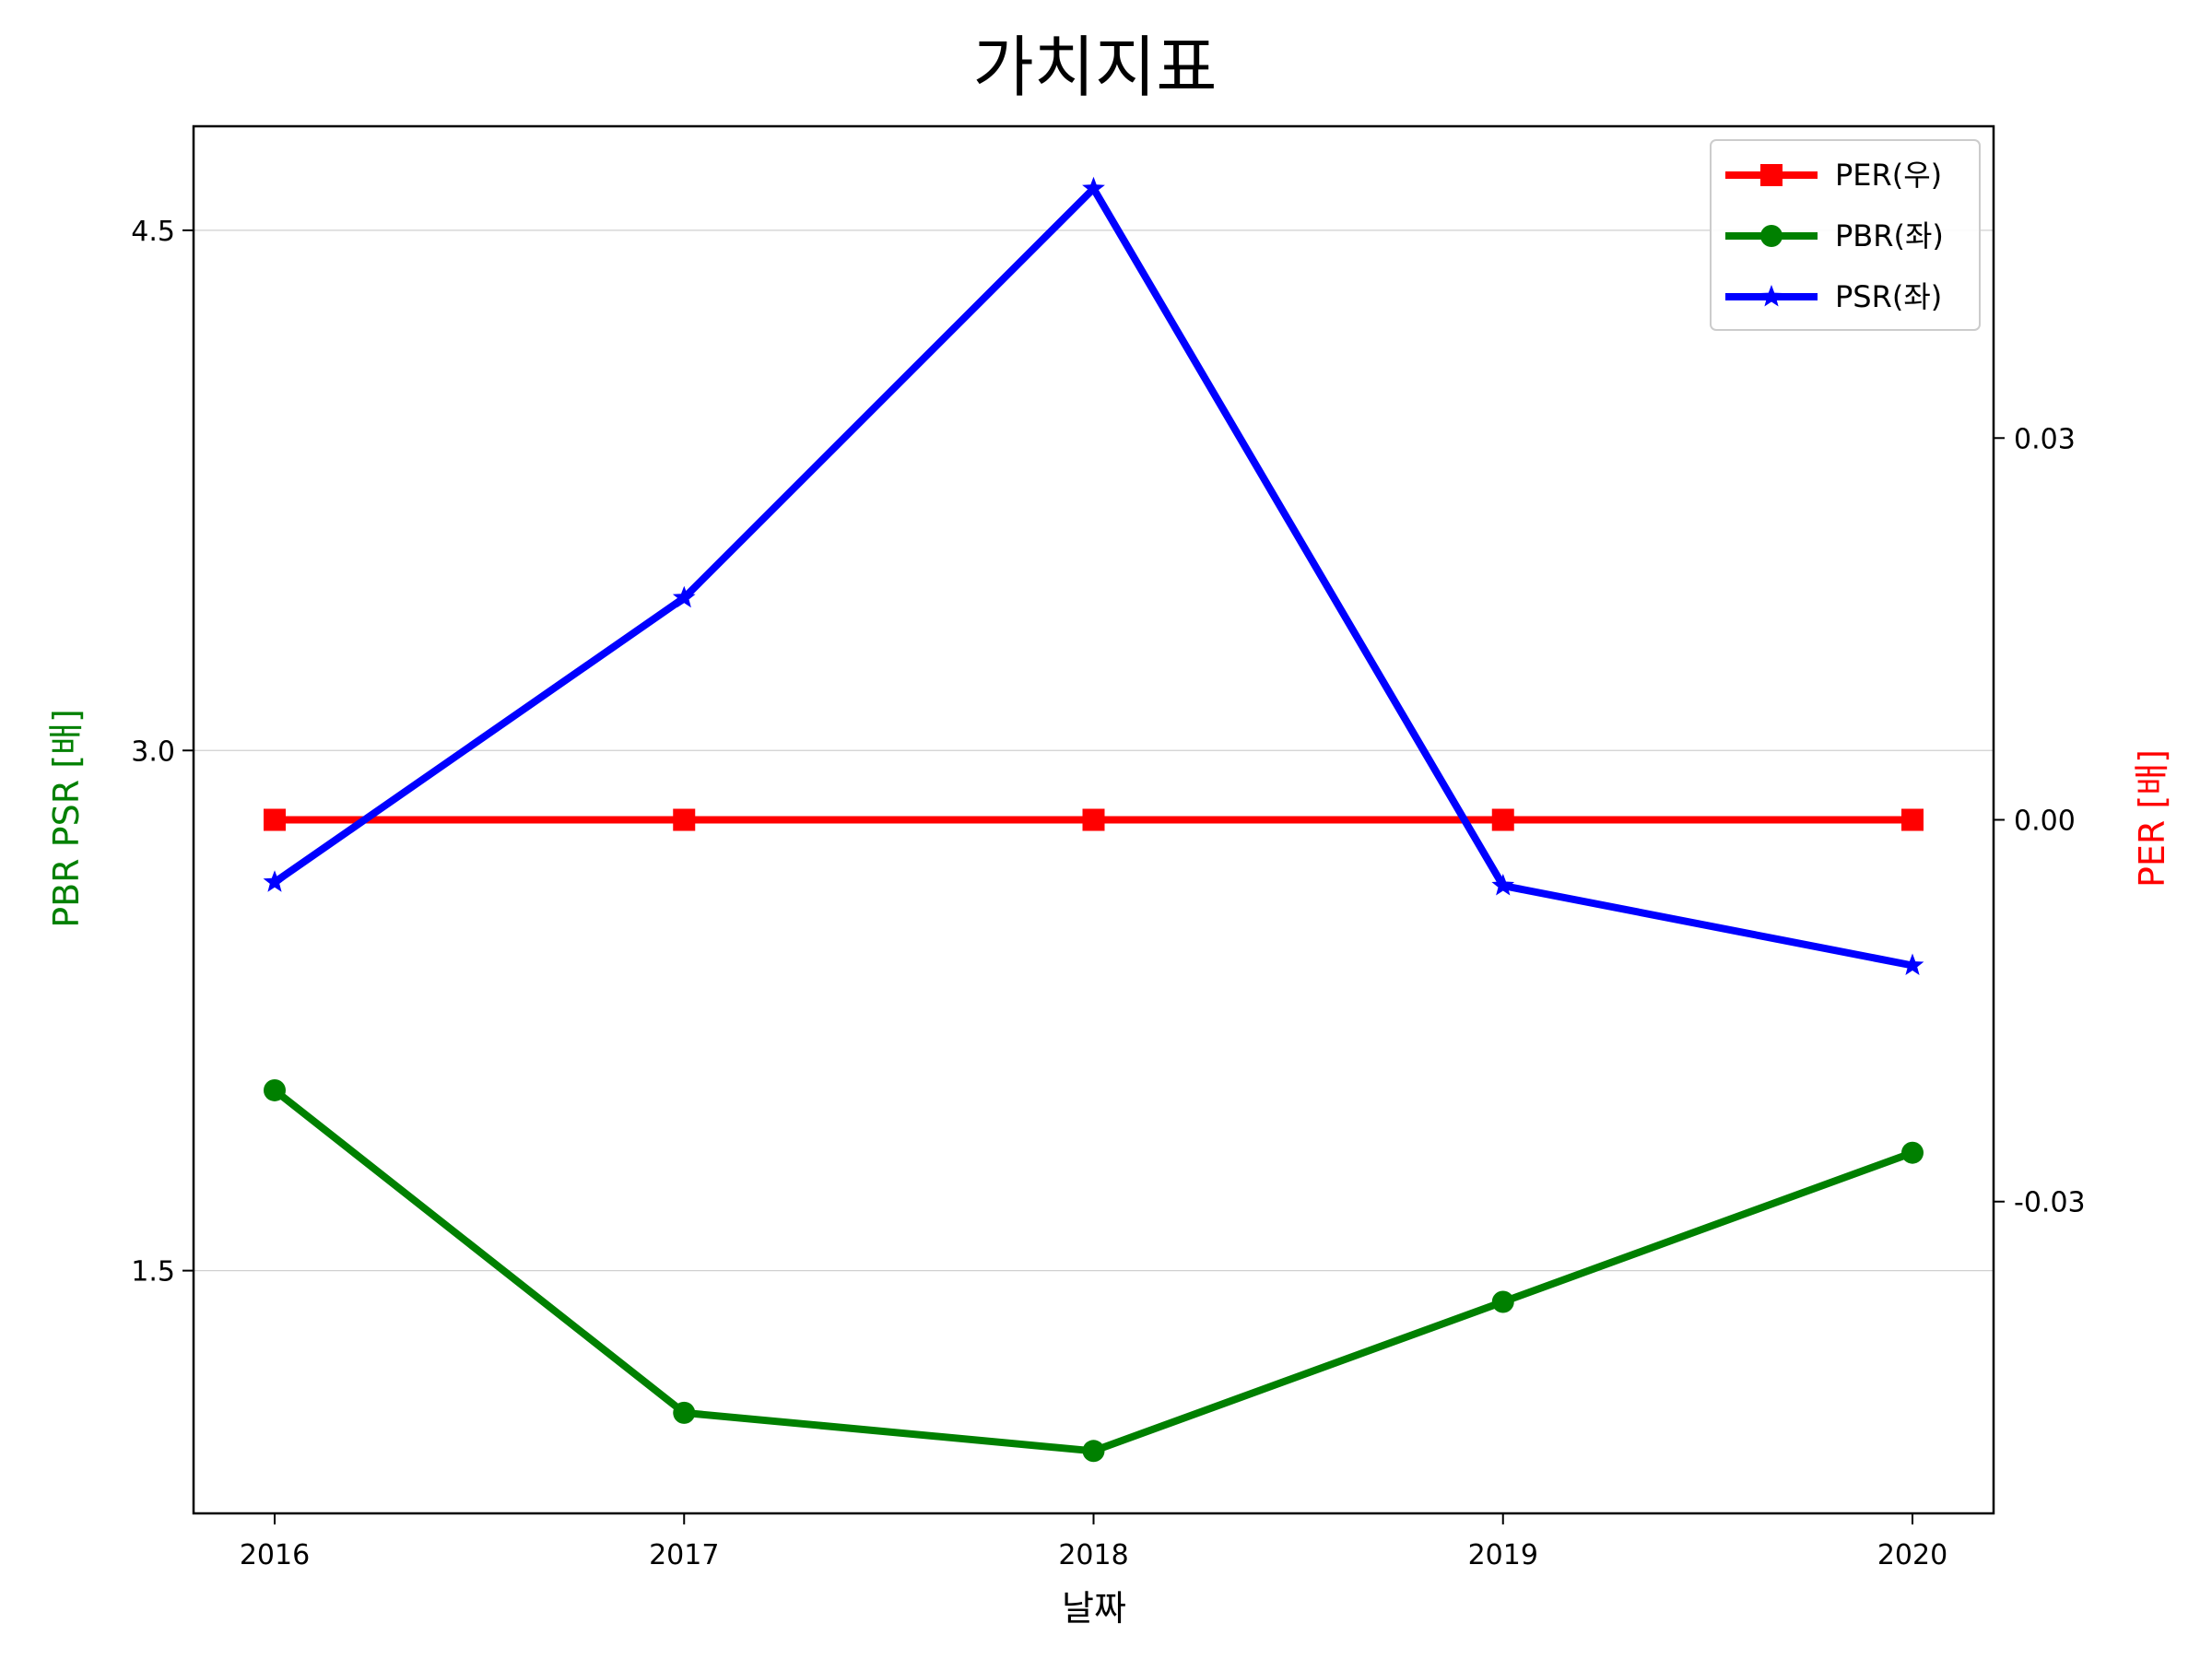  I want to click on legend: PER(우) PBR(좌) PSR(좌), so click(1845, 235).